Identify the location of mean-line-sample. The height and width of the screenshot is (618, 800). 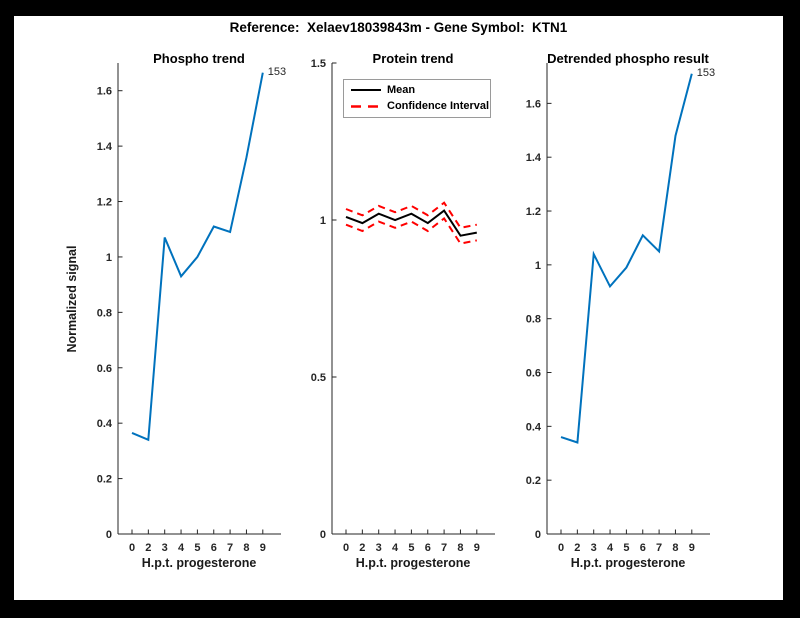
(366, 90).